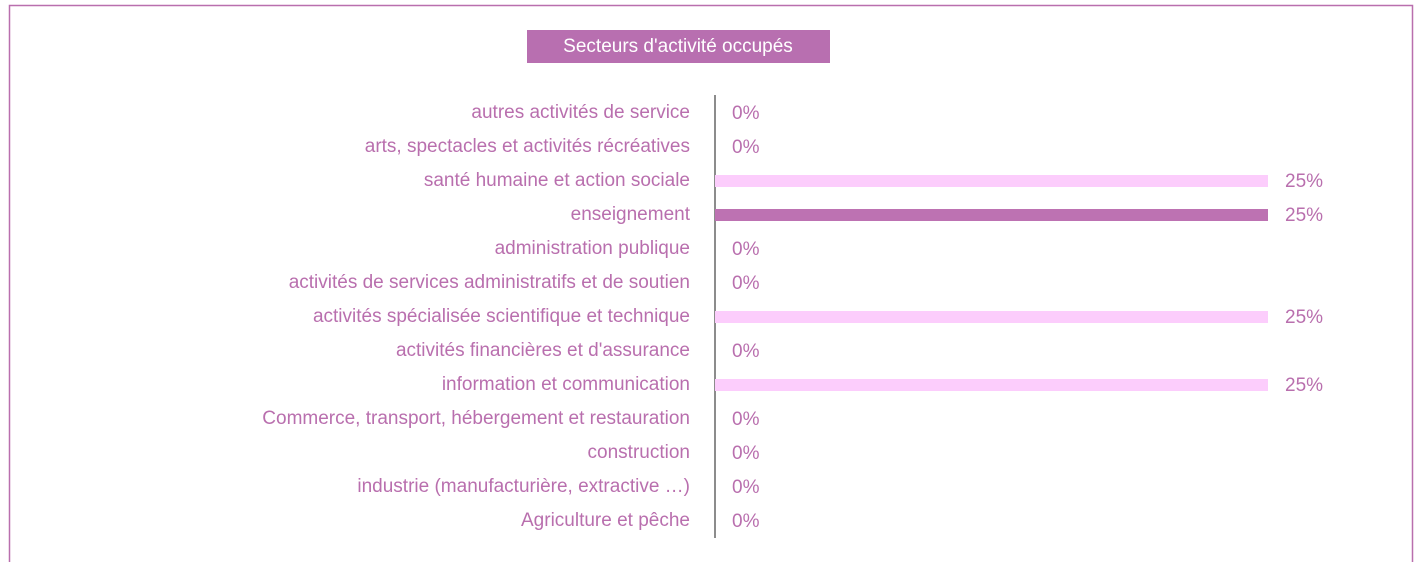  What do you see at coordinates (566, 384) in the screenshot?
I see `category-label: information et communication` at bounding box center [566, 384].